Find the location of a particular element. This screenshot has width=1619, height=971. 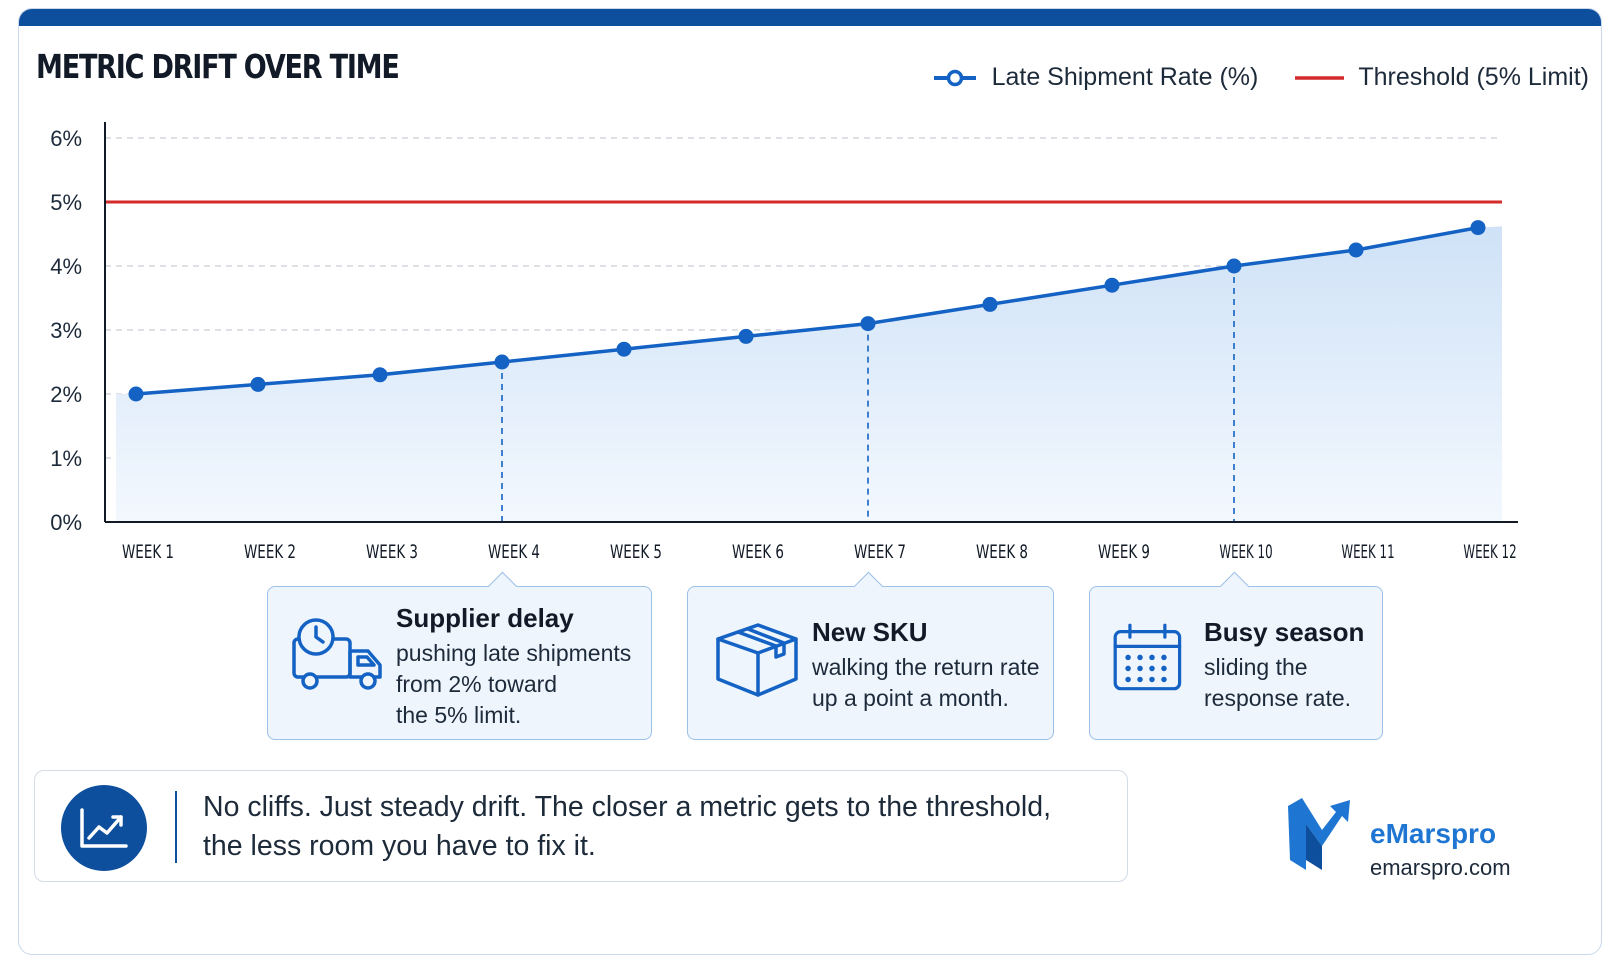

legend-item-series: Late Shipment Rate (%) is located at coordinates (1095, 77).